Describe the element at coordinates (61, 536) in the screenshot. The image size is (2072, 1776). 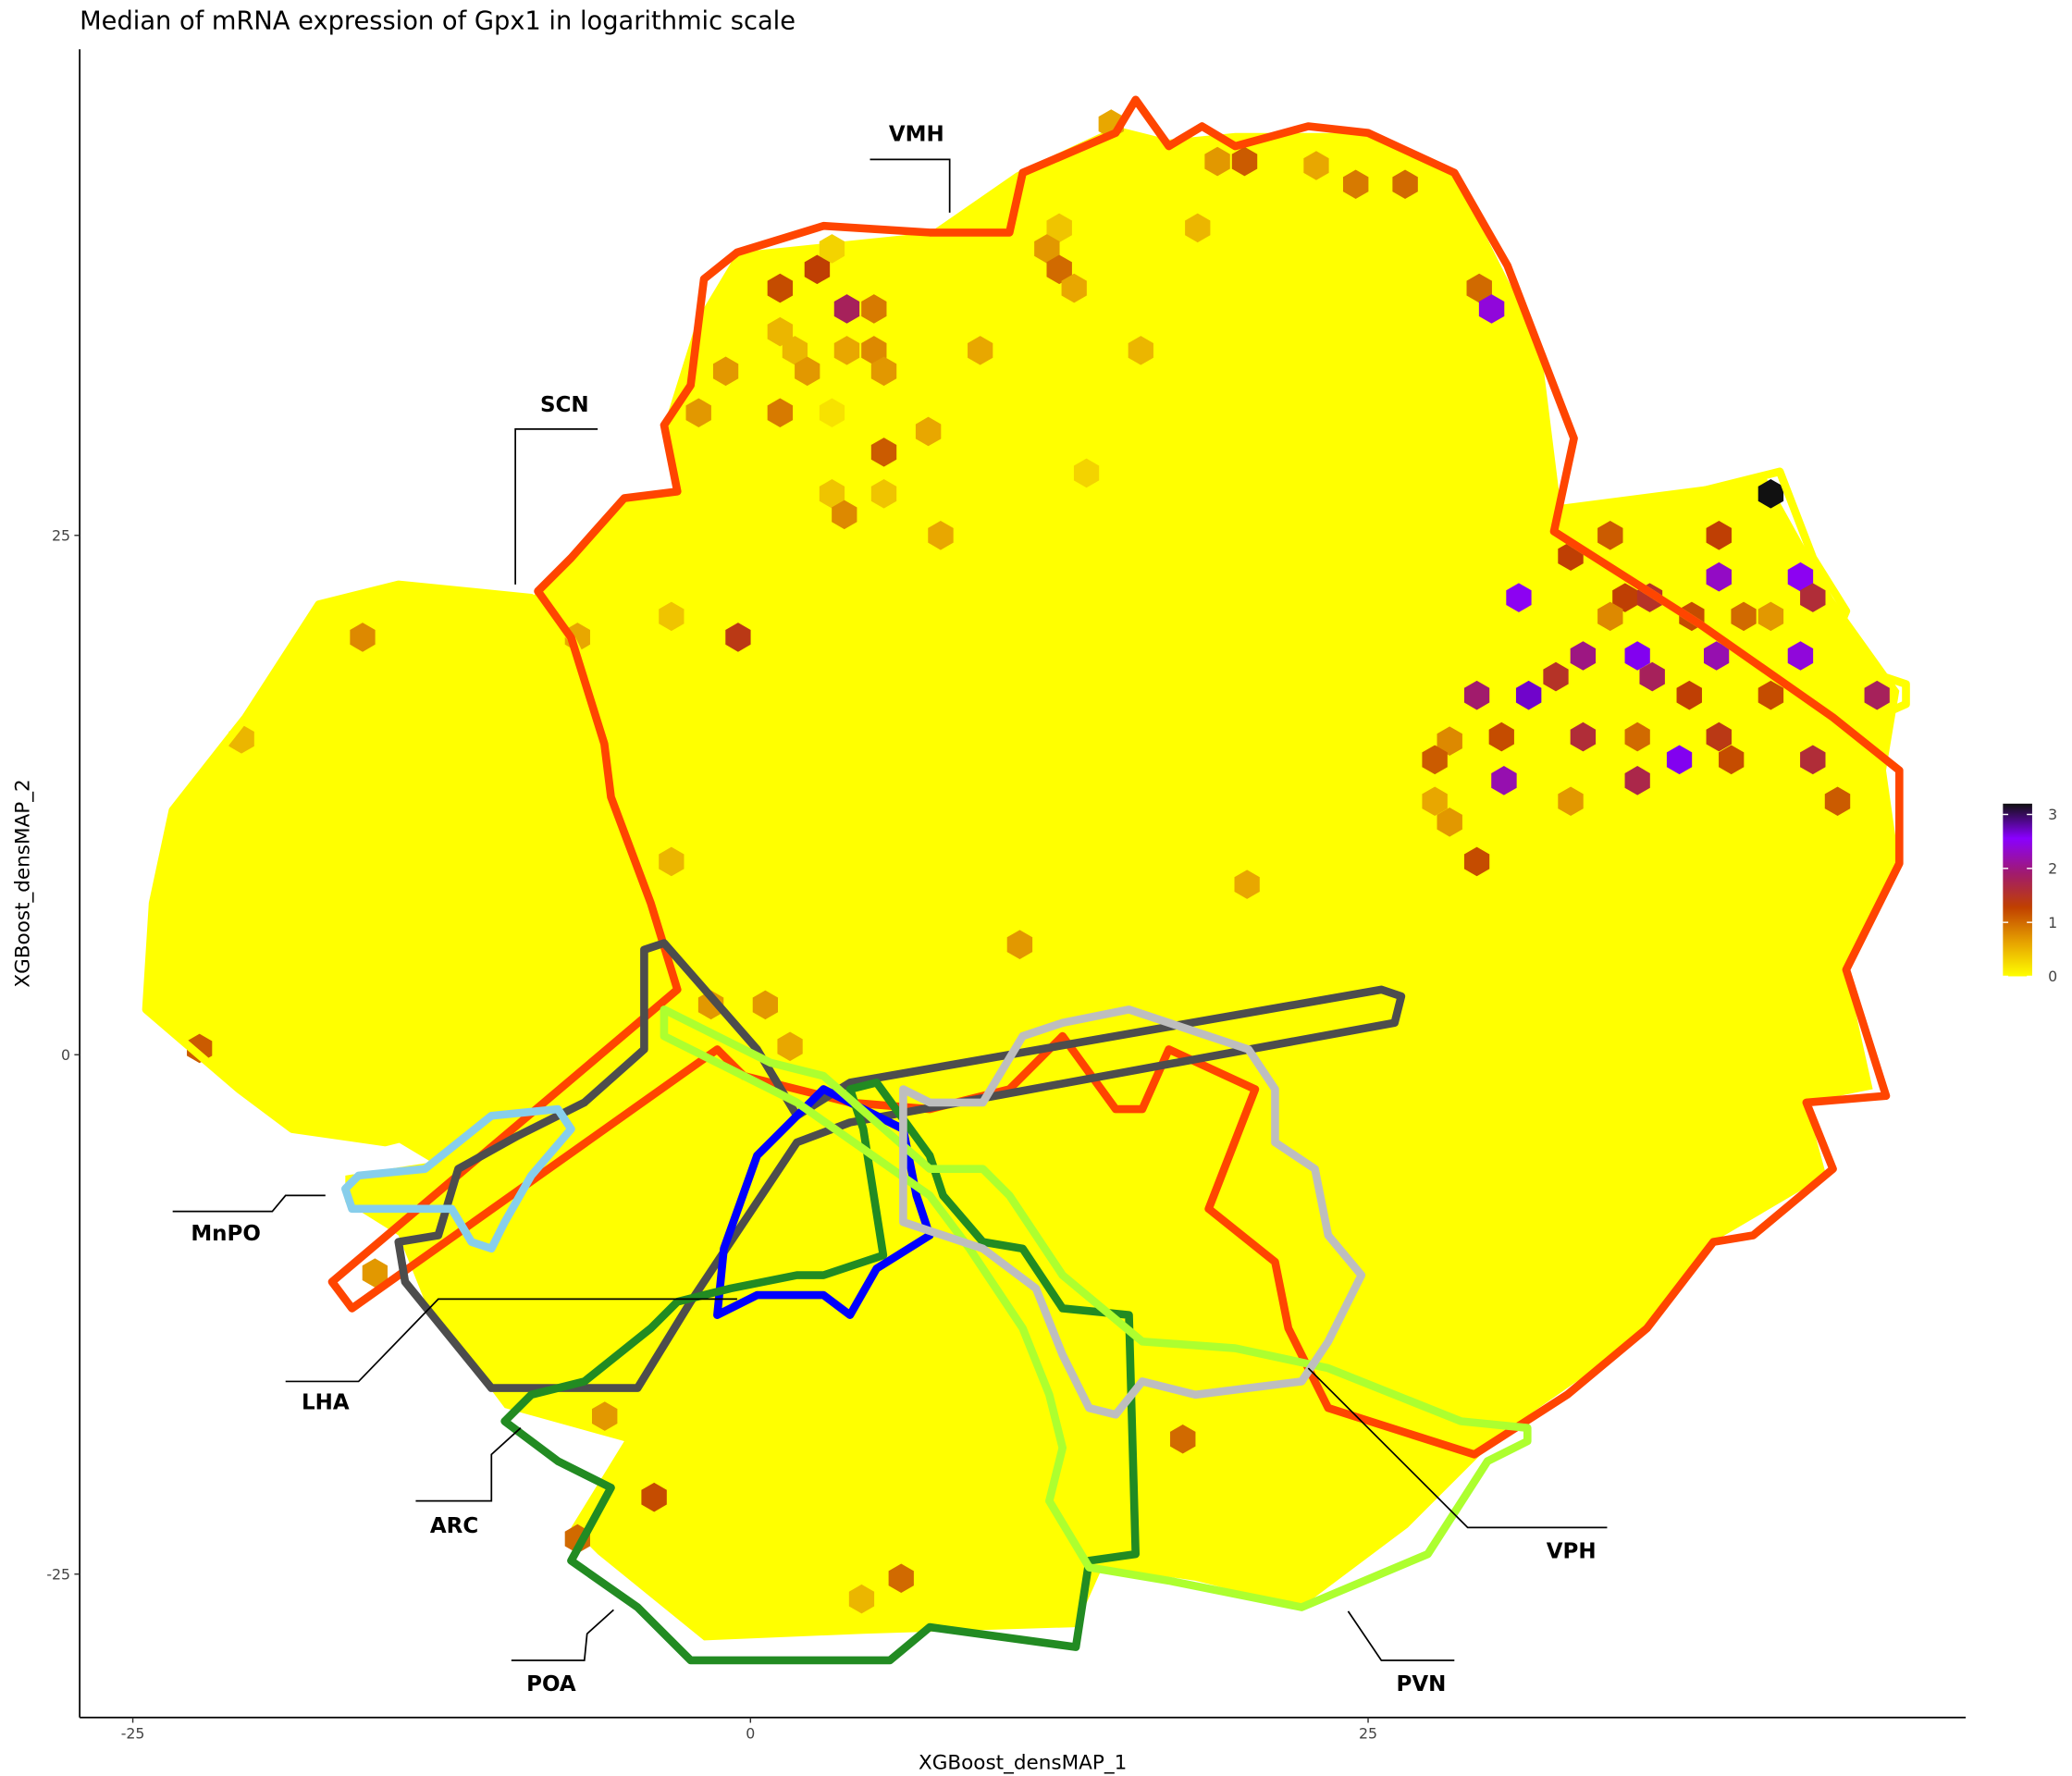
I see `y-tick-label: 25` at that location.